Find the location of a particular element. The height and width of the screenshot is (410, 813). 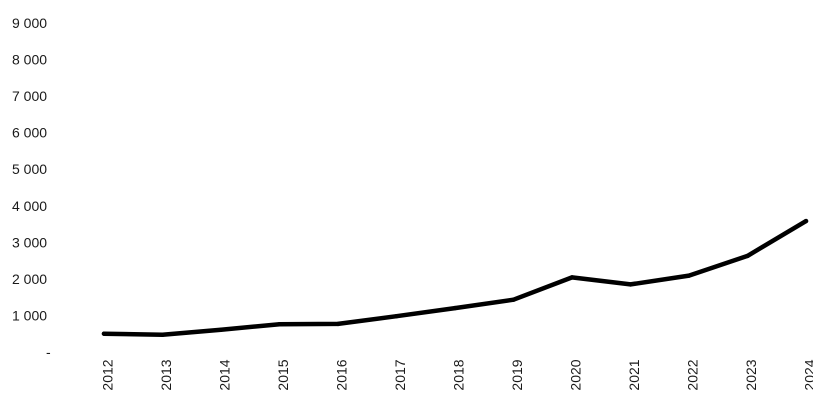

x-tick-label: 2024 is located at coordinates (807, 374).